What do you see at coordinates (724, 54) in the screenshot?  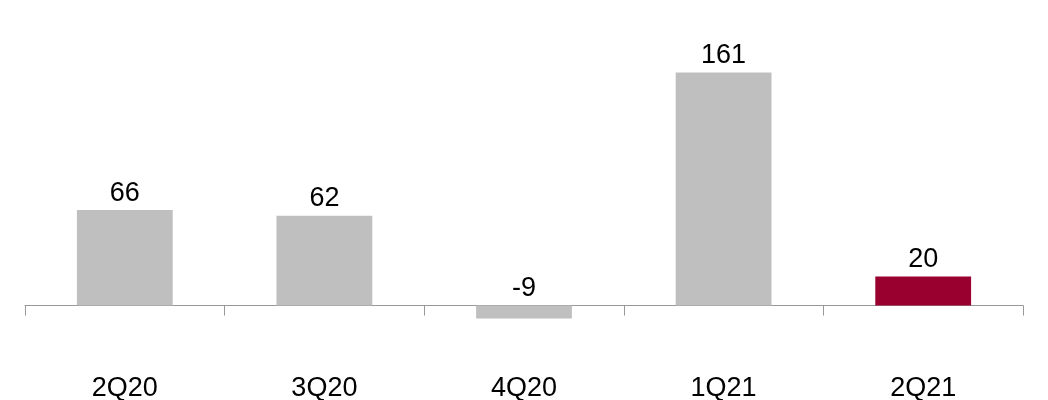 I see `data-label: 161` at bounding box center [724, 54].